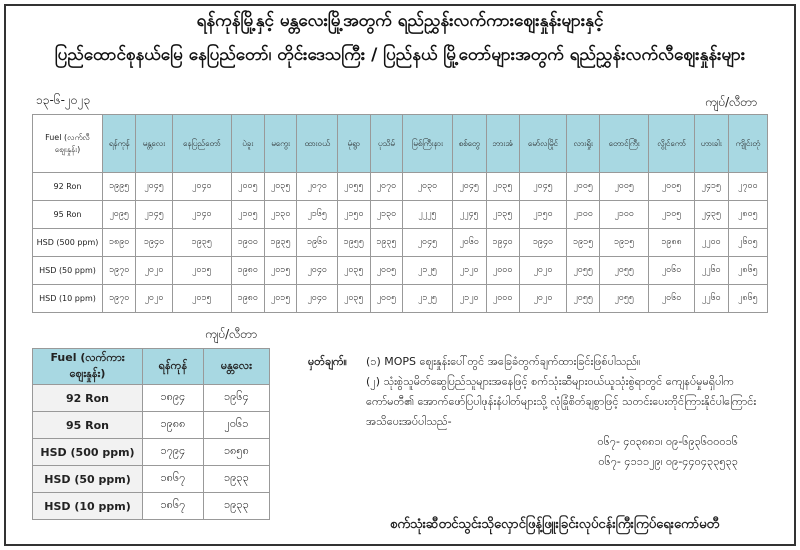 The image size is (800, 550). What do you see at coordinates (173, 425) in the screenshot?
I see `price-cell: ၁၉၈၈` at bounding box center [173, 425].